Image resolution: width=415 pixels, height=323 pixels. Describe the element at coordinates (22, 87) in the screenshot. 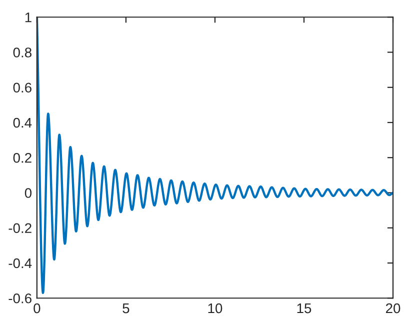

I see `y-tick-label: 0.6` at that location.